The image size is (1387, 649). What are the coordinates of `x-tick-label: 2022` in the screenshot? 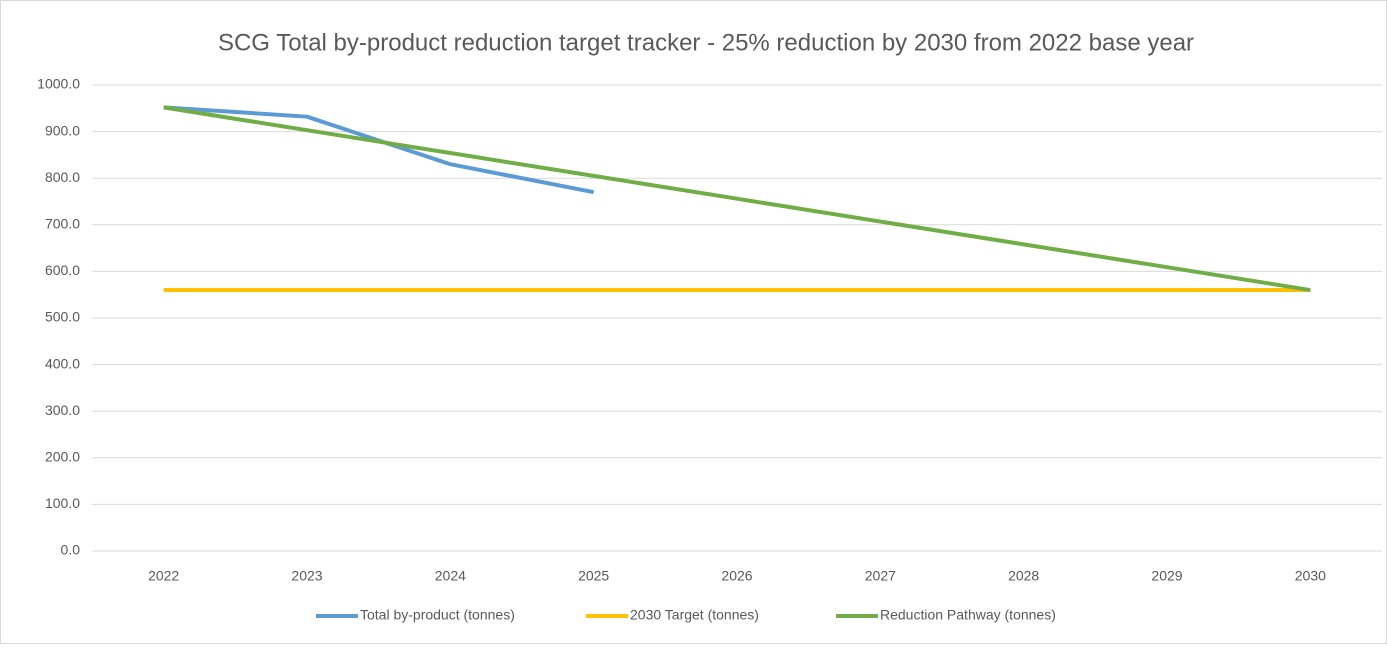 It's located at (163, 576).